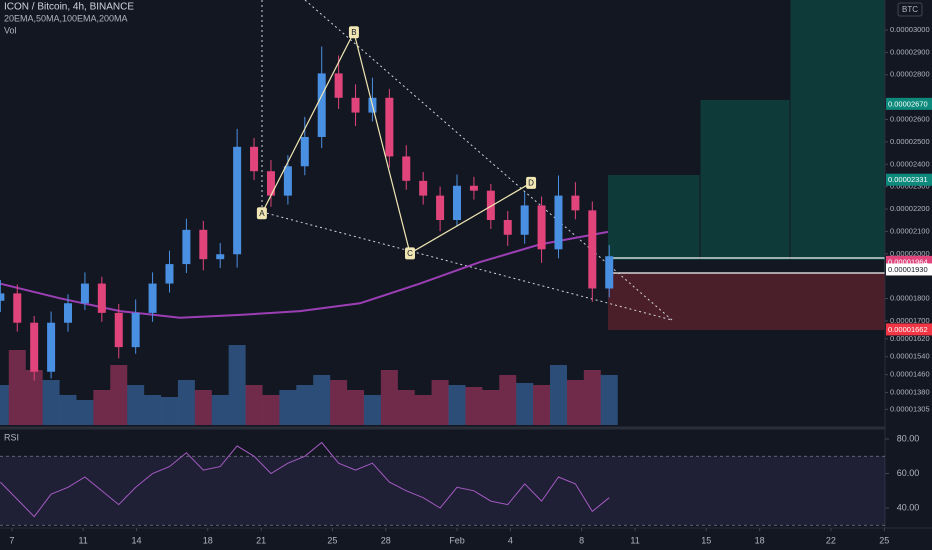  Describe the element at coordinates (910, 253) in the screenshot. I see `y-tick-label: 0.00002000` at that location.